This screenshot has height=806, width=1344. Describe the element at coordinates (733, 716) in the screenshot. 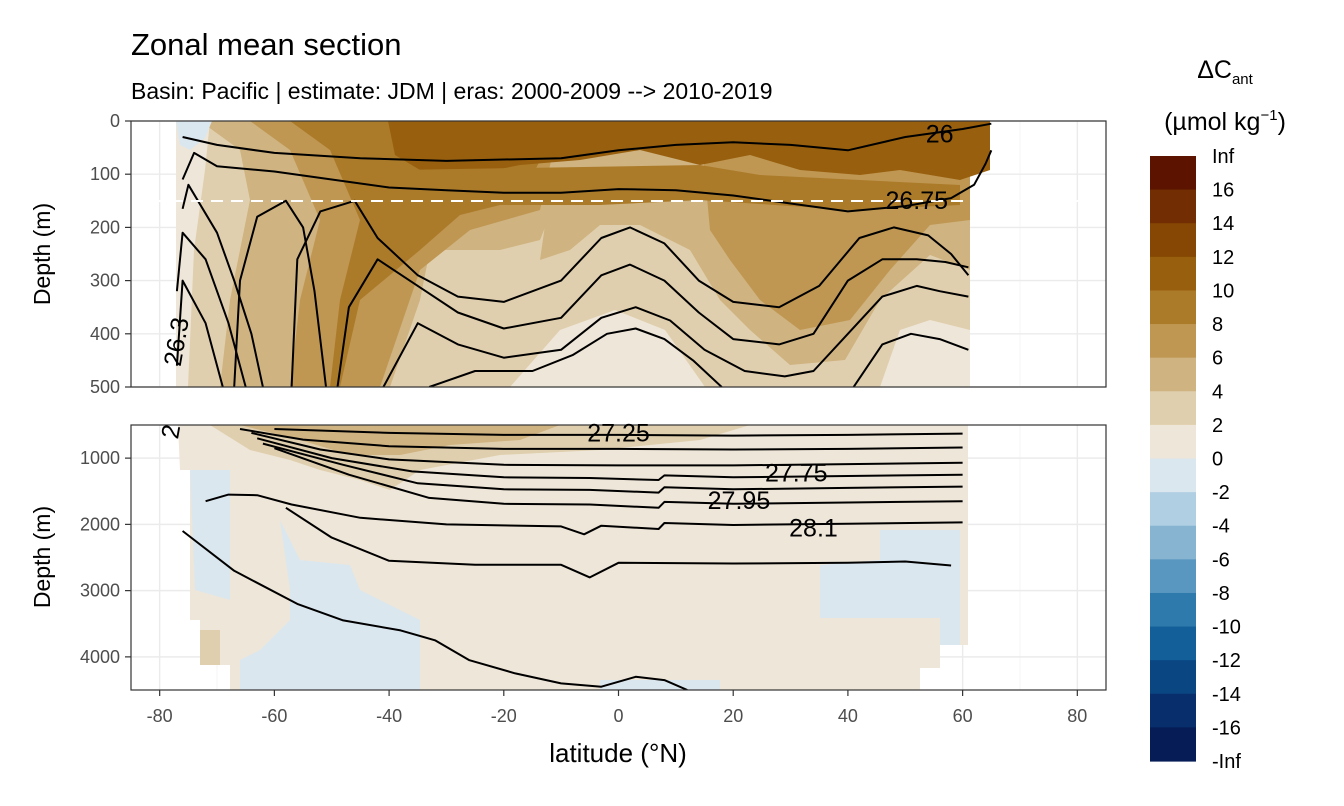

I see `x-tick-label: 20` at that location.